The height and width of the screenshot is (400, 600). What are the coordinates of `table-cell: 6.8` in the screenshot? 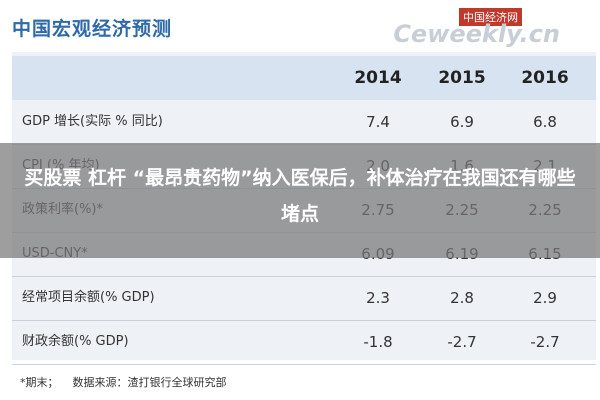 It's located at (545, 122).